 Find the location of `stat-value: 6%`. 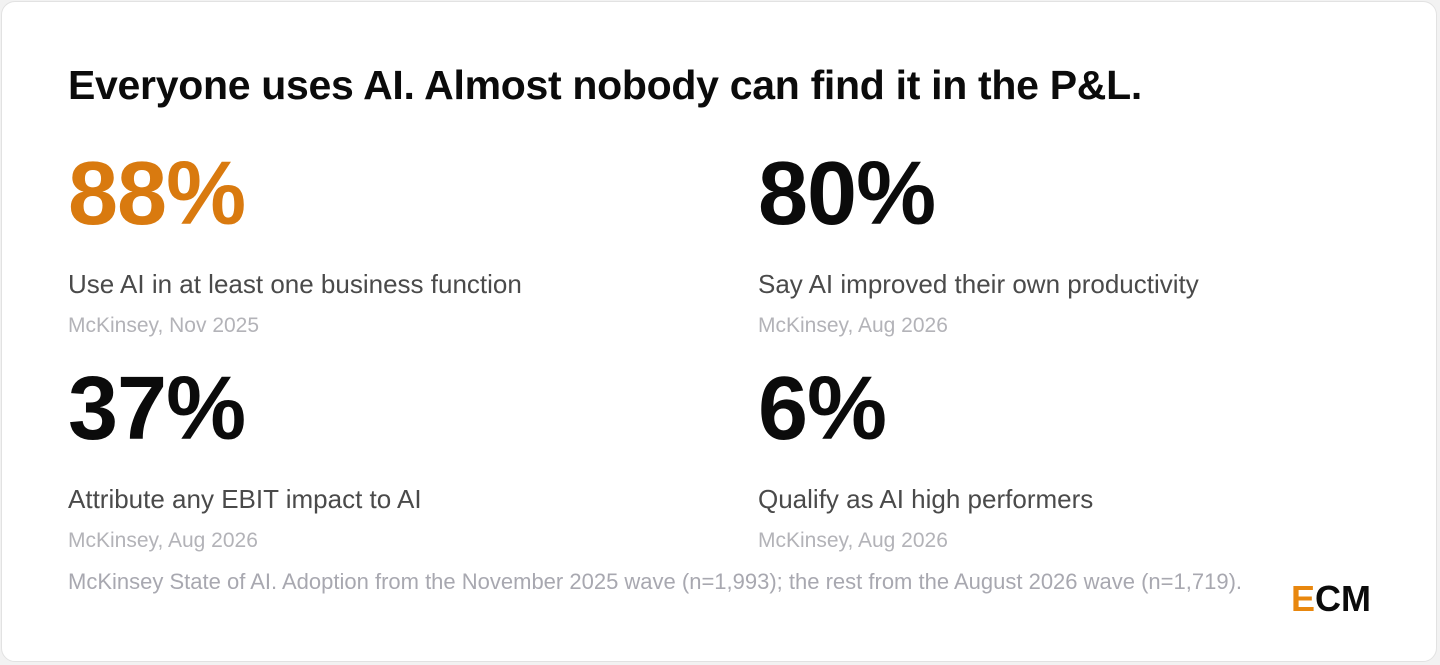

stat-value: 6% is located at coordinates (822, 409).